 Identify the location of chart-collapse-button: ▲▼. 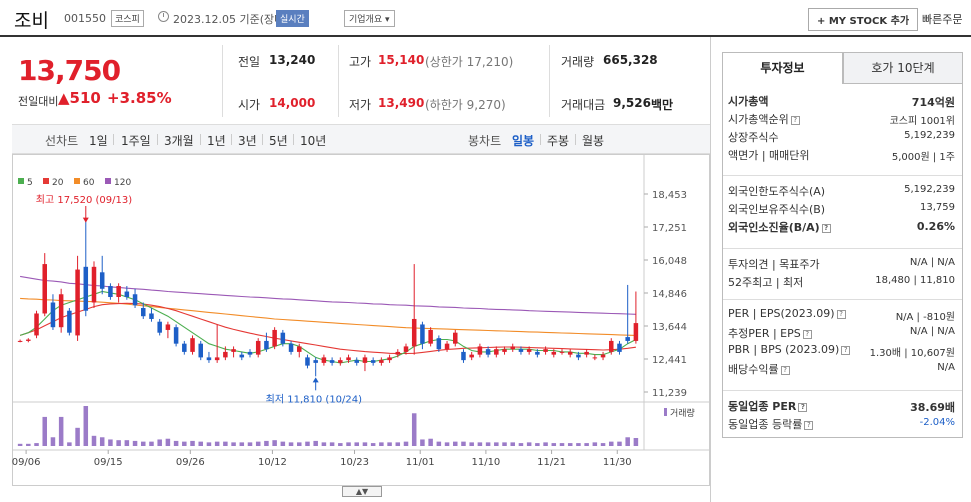
(362, 491).